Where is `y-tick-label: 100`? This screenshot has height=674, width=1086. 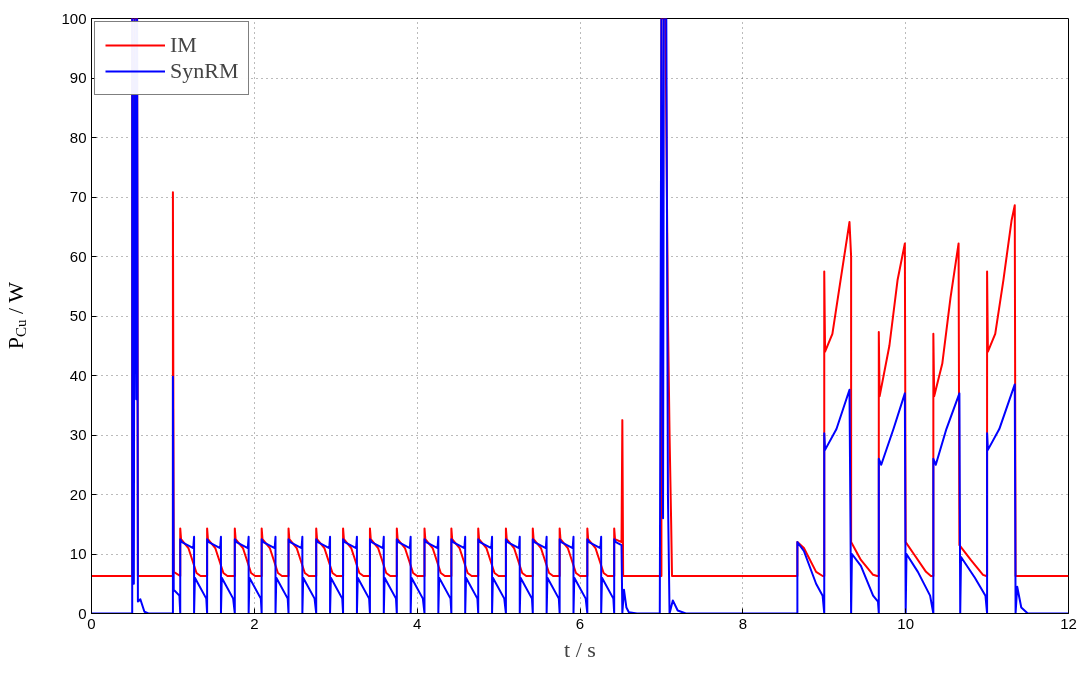
y-tick-label: 100 is located at coordinates (74, 18).